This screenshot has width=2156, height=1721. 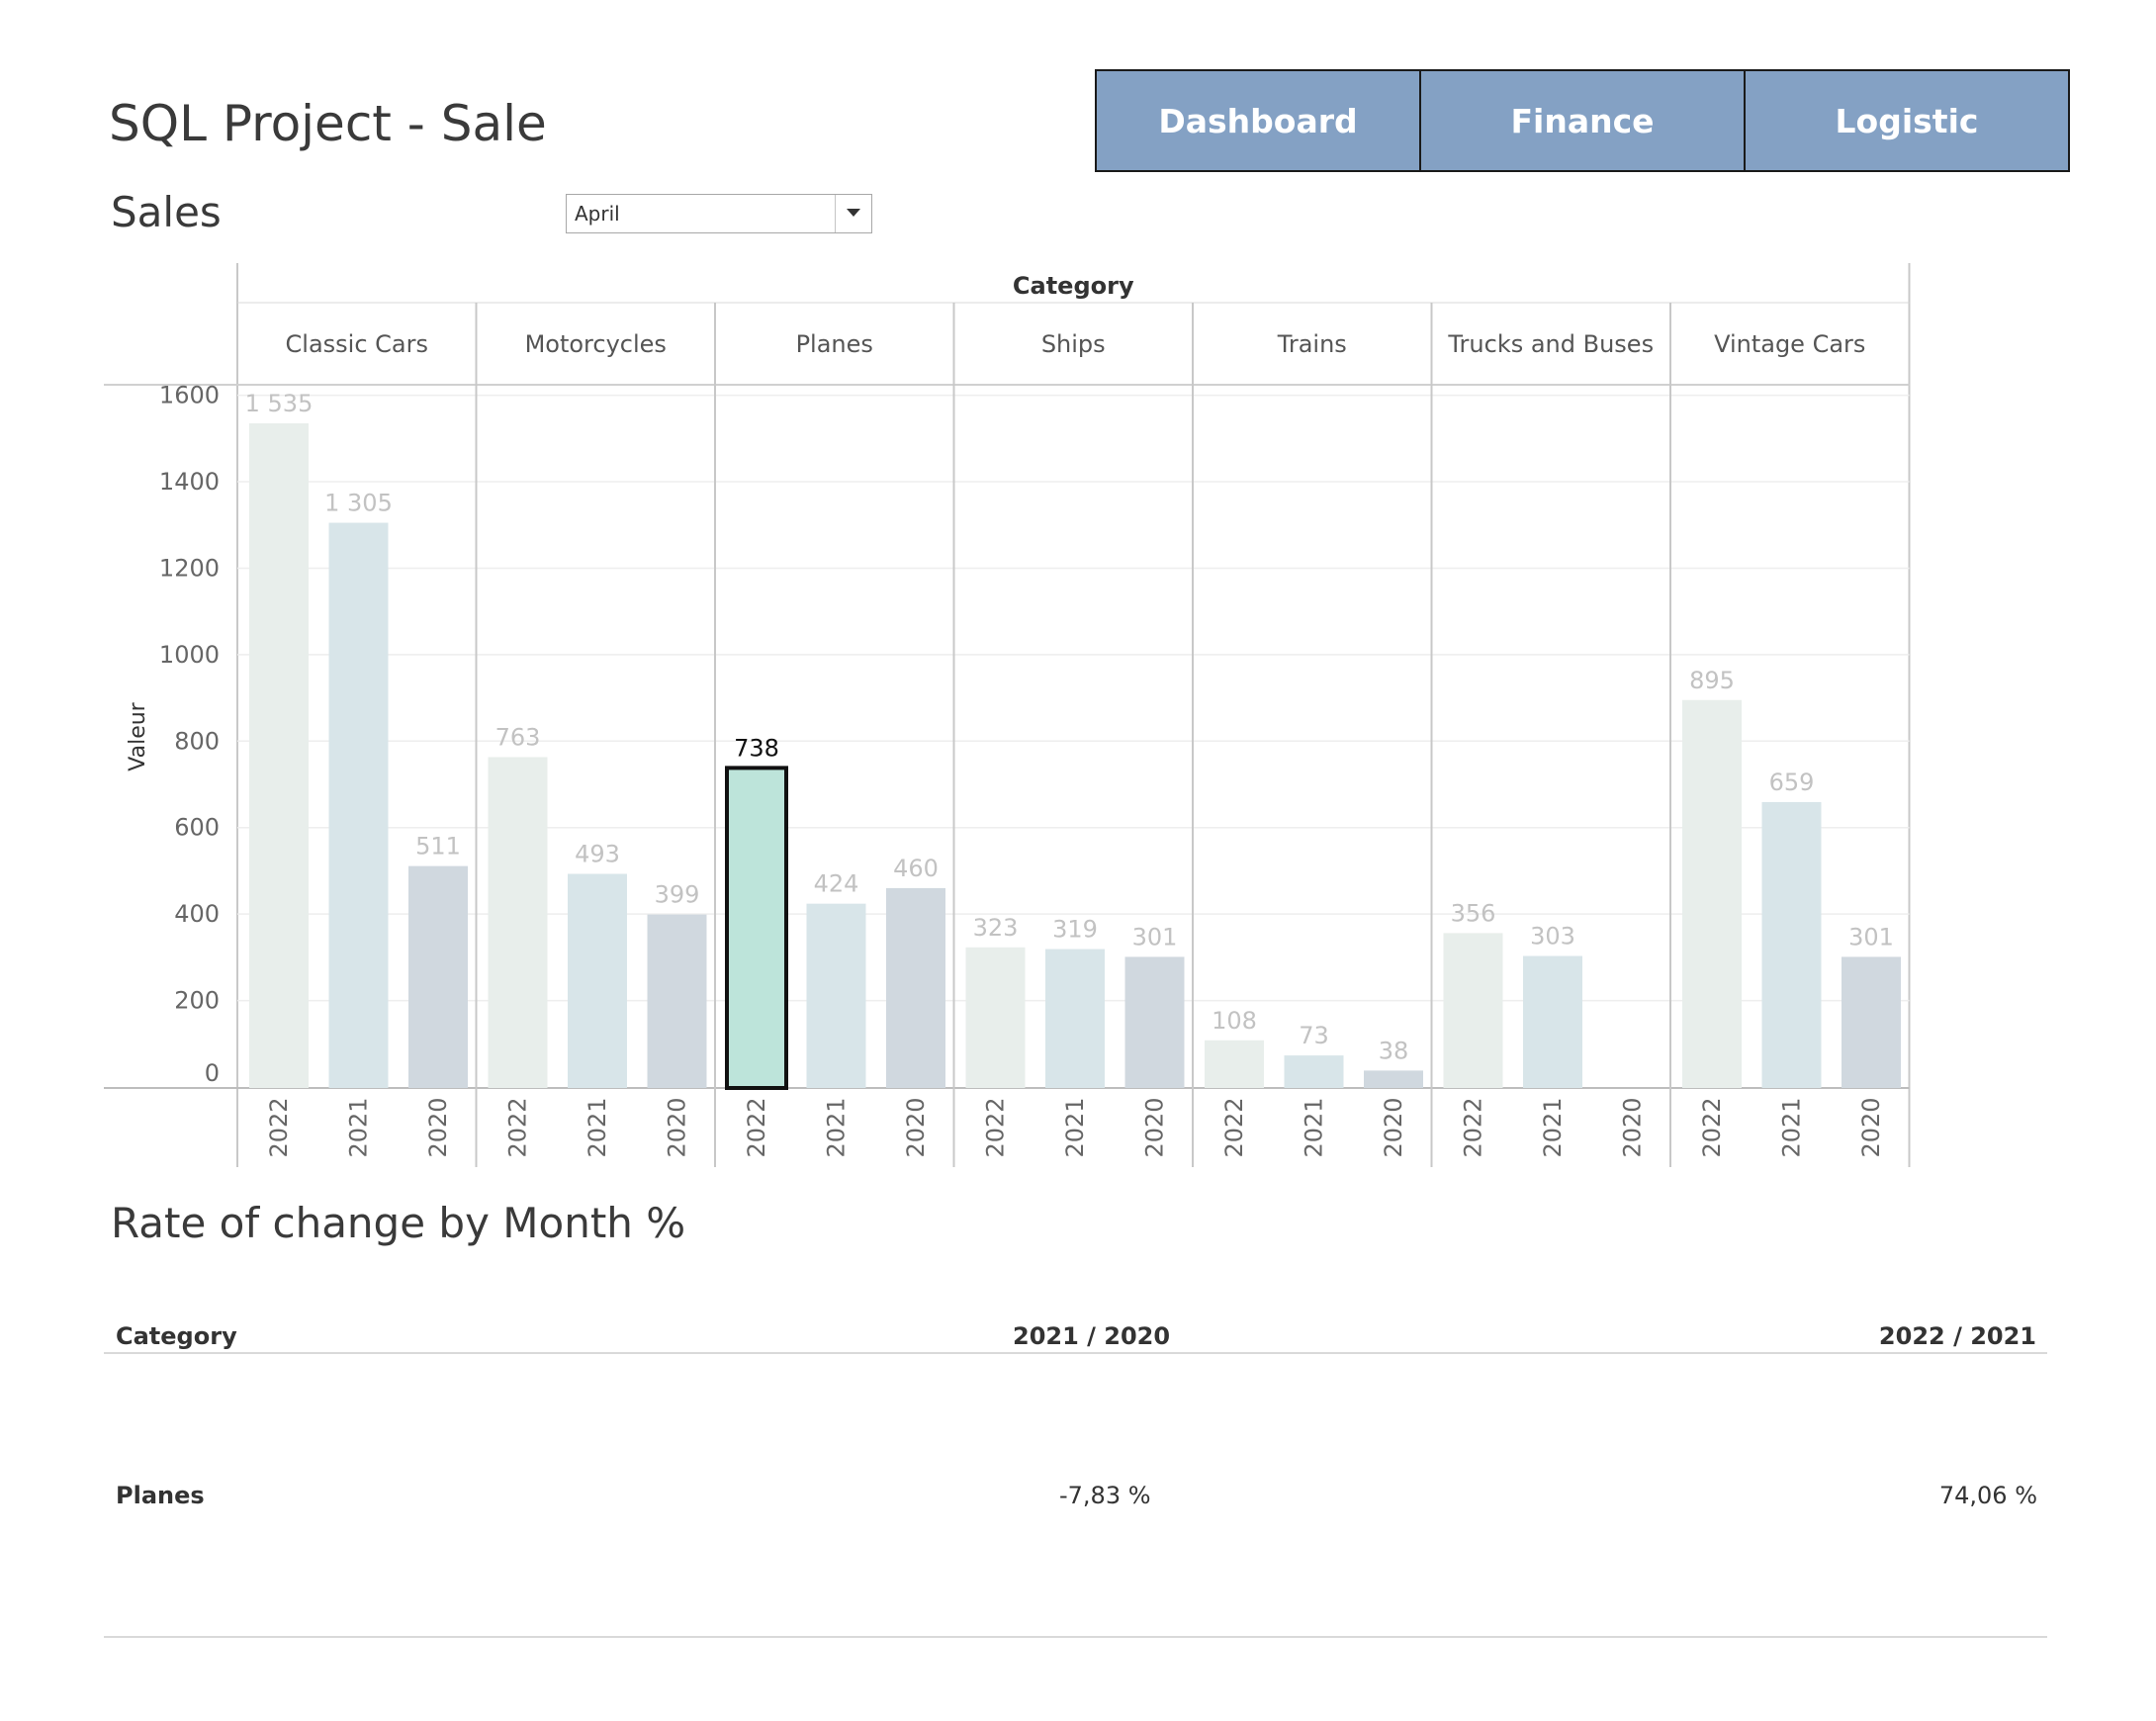 What do you see at coordinates (1987, 1496) in the screenshot?
I see `row-rate-2022-2021: 74,06 %` at bounding box center [1987, 1496].